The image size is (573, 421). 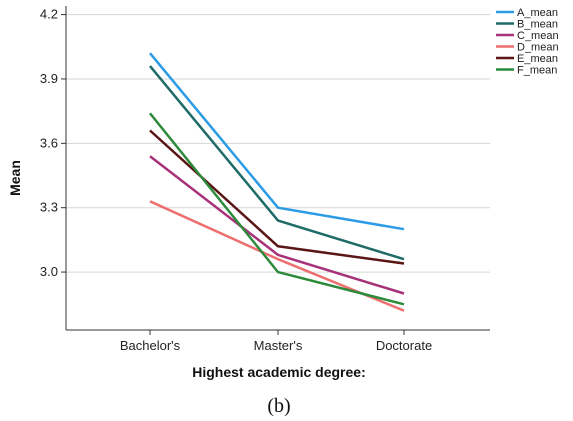 What do you see at coordinates (150, 345) in the screenshot?
I see `x-tick-label: Bachelor's` at bounding box center [150, 345].